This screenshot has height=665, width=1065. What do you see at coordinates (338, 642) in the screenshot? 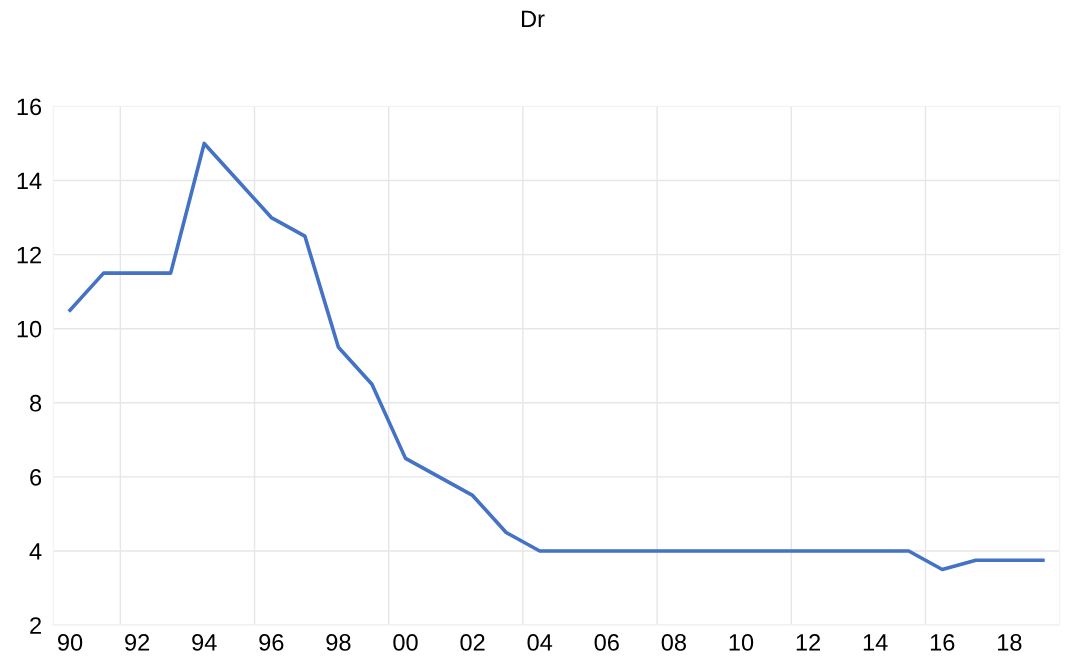
I see `x-tick-label: 98` at bounding box center [338, 642].